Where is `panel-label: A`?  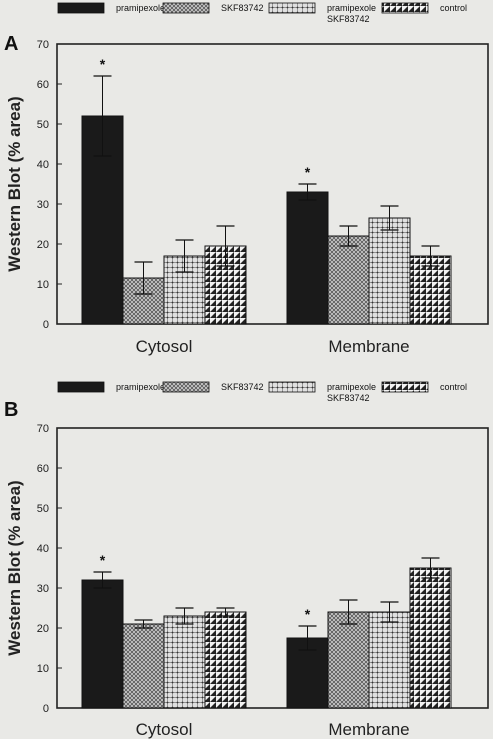
panel-label: A is located at coordinates (11, 44).